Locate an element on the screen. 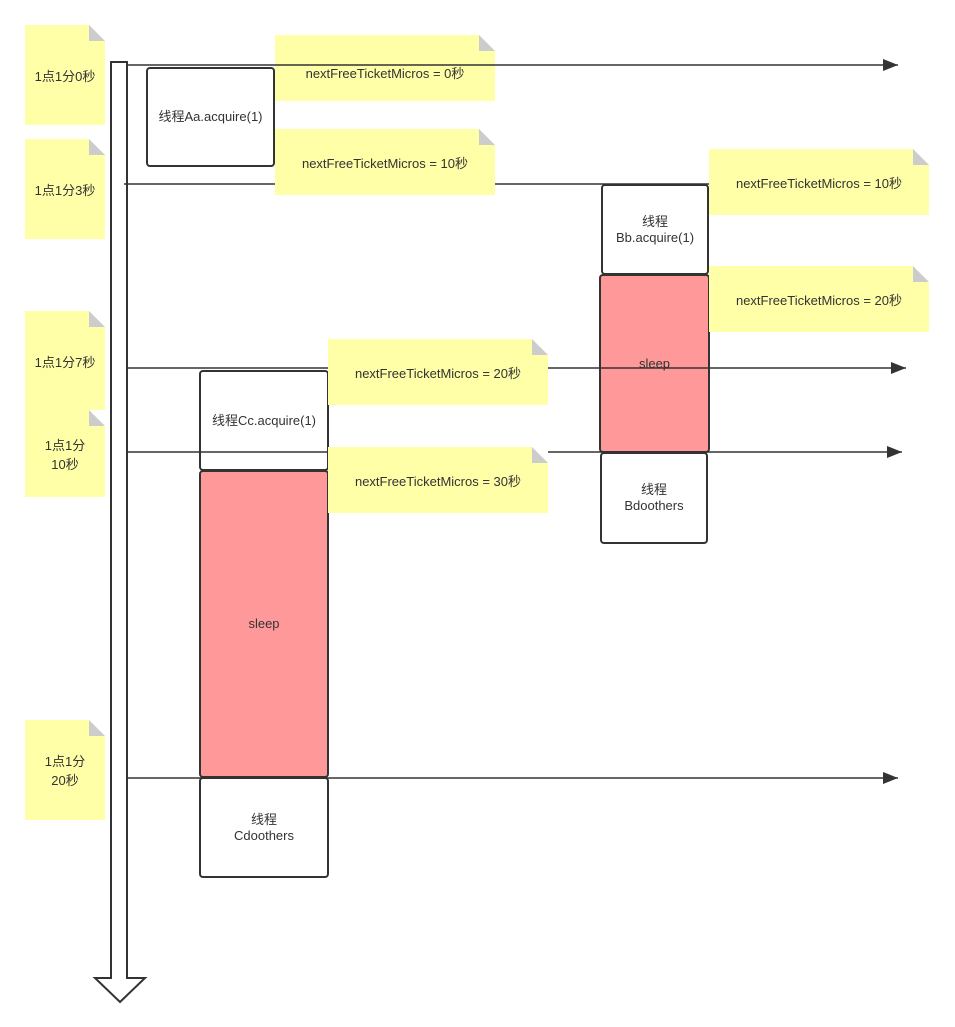 This screenshot has width=955, height=1027. time-note-3: 1点1分3秒 is located at coordinates (65, 189).